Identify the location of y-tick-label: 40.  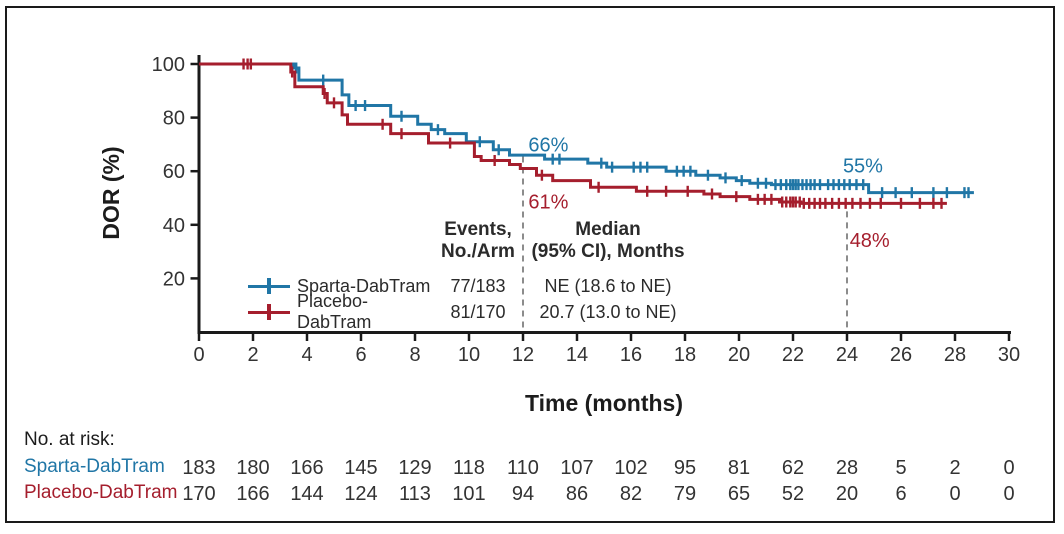
(174, 226).